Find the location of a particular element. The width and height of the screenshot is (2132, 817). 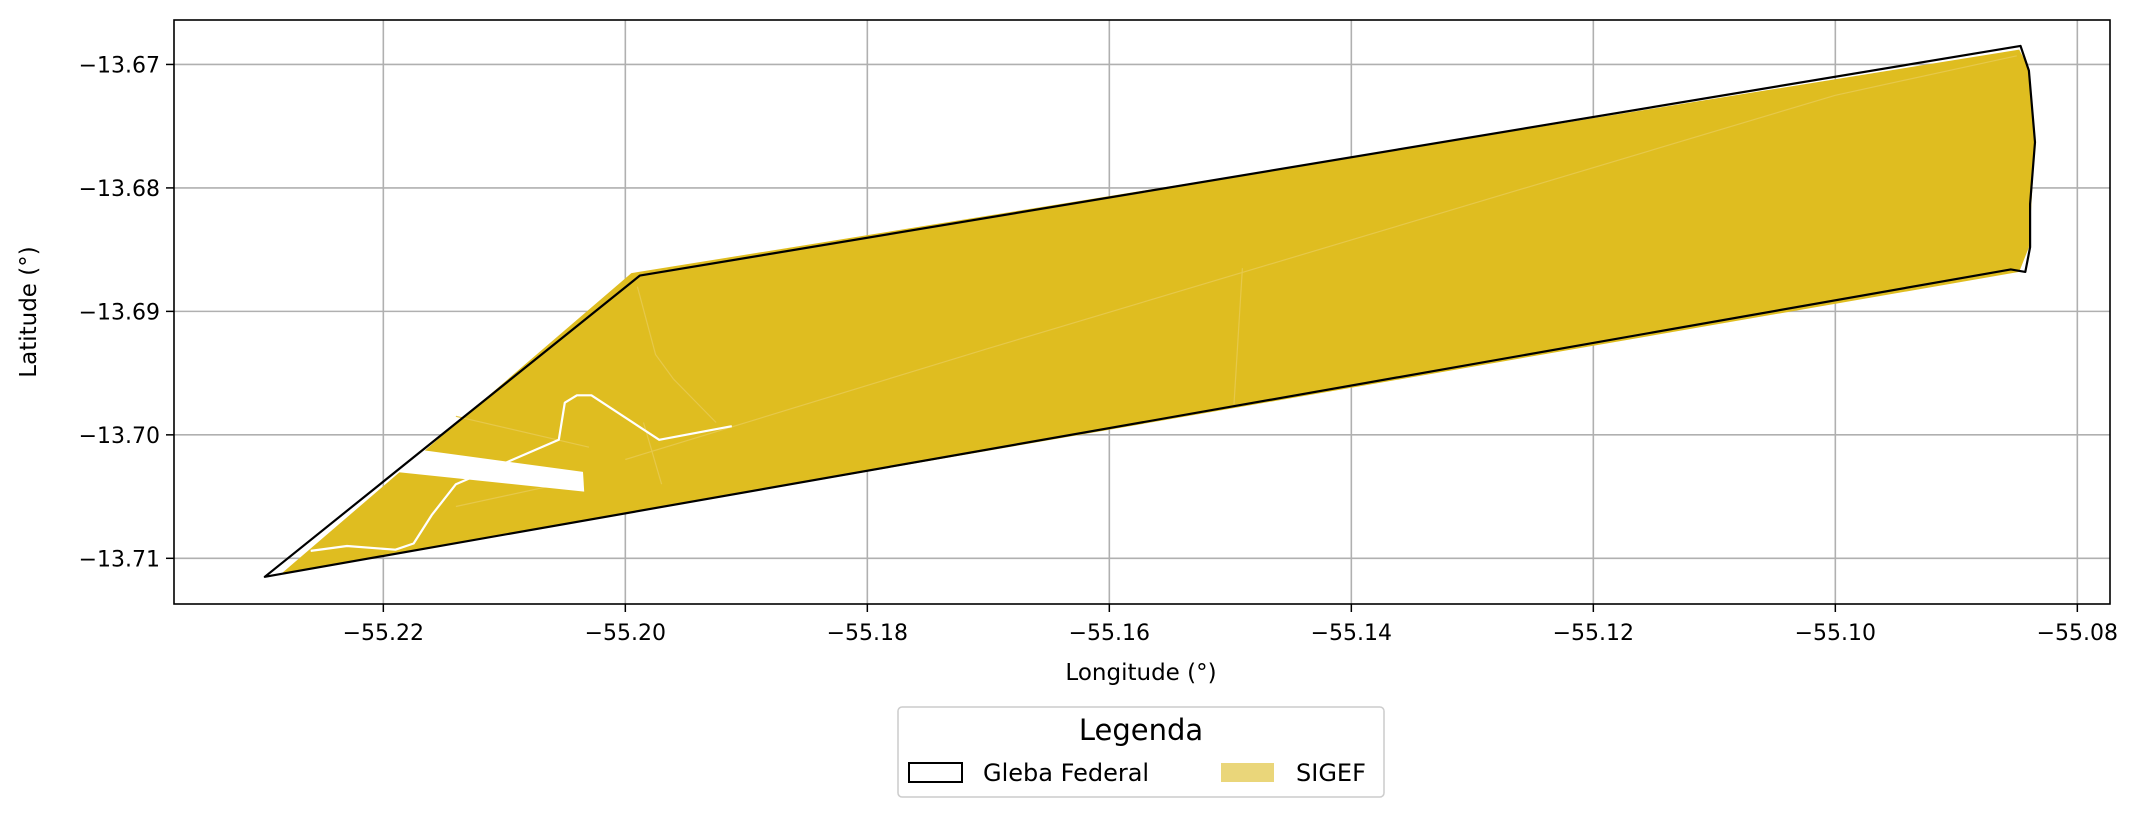

x-tick-label: −55.18 is located at coordinates (867, 633).